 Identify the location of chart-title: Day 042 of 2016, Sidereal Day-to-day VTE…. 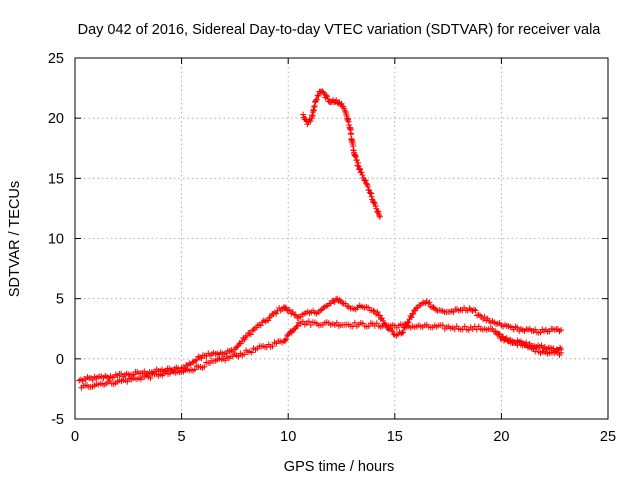
(340, 30).